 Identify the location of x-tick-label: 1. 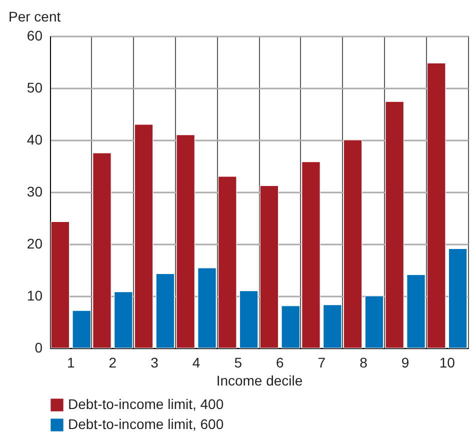
(71, 362).